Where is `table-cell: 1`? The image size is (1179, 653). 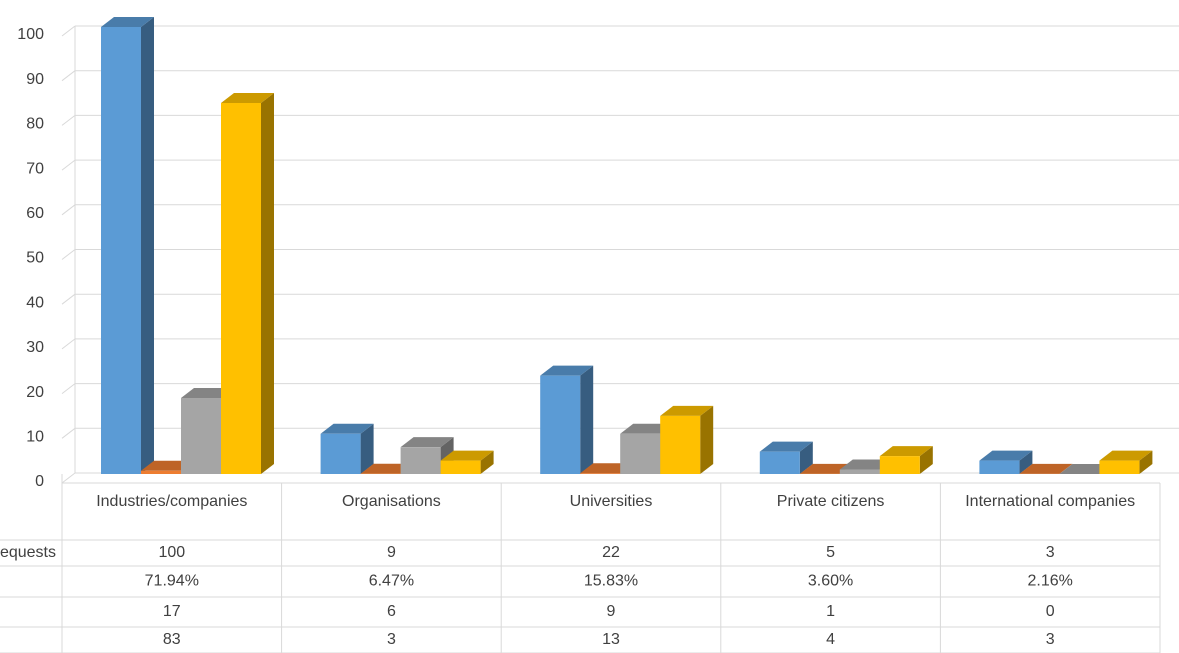 table-cell: 1 is located at coordinates (830, 611).